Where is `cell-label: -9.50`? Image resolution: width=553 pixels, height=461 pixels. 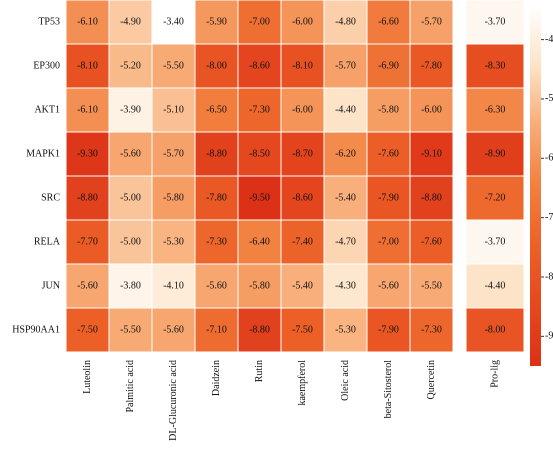
cell-label: -9.50 is located at coordinates (259, 197).